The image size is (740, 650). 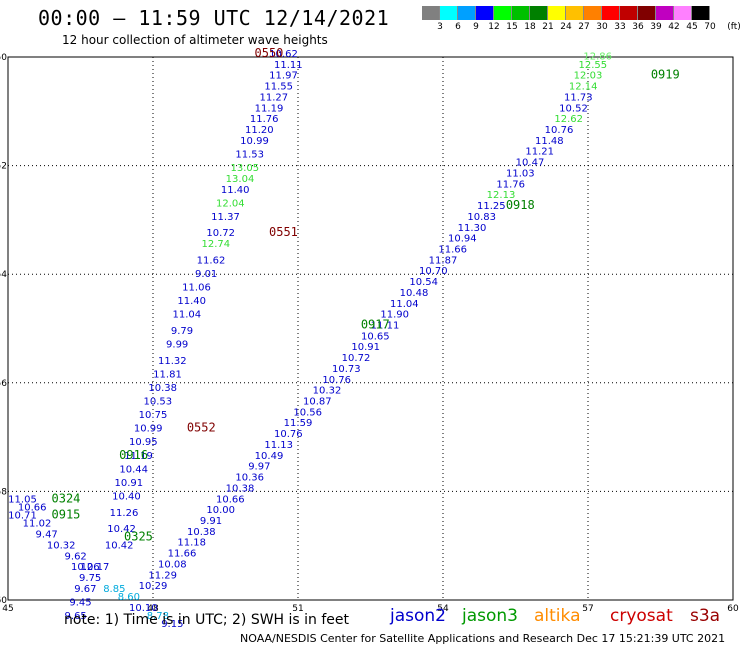 What do you see at coordinates (182, 554) in the screenshot?
I see `wave-height-label: 11.66` at bounding box center [182, 554].